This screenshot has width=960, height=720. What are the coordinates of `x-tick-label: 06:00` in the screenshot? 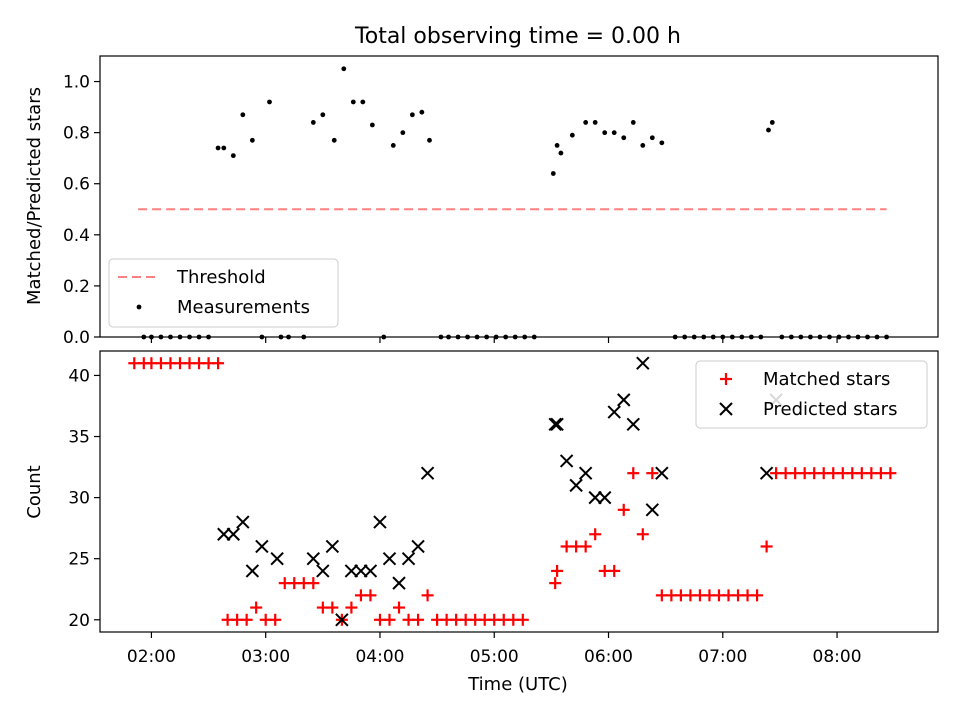 It's located at (608, 657).